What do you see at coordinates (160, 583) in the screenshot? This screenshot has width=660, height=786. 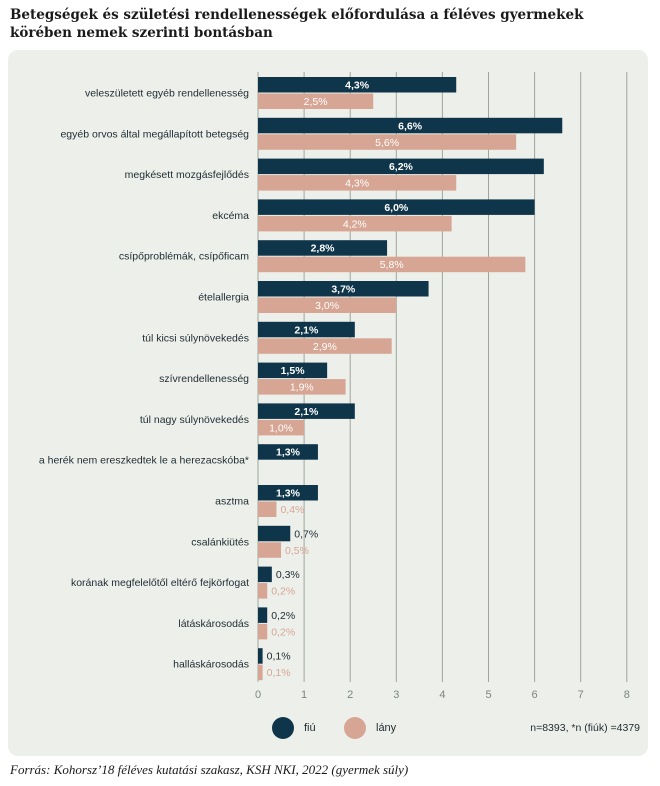 I see `category-label: korának megfelelőtől eltérő fejkörfogat` at bounding box center [160, 583].